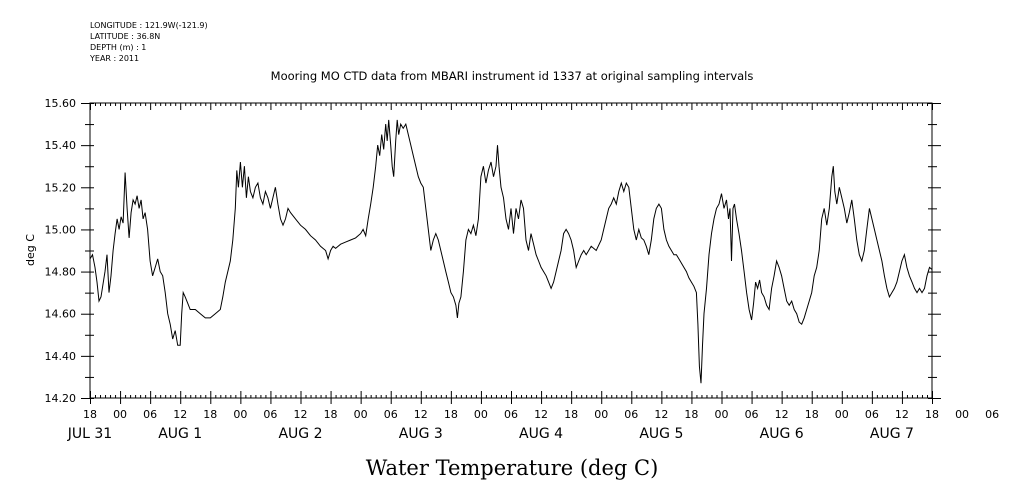  What do you see at coordinates (118, 47) in the screenshot?
I see `depth-label: DEPTH (m) : 1` at bounding box center [118, 47].